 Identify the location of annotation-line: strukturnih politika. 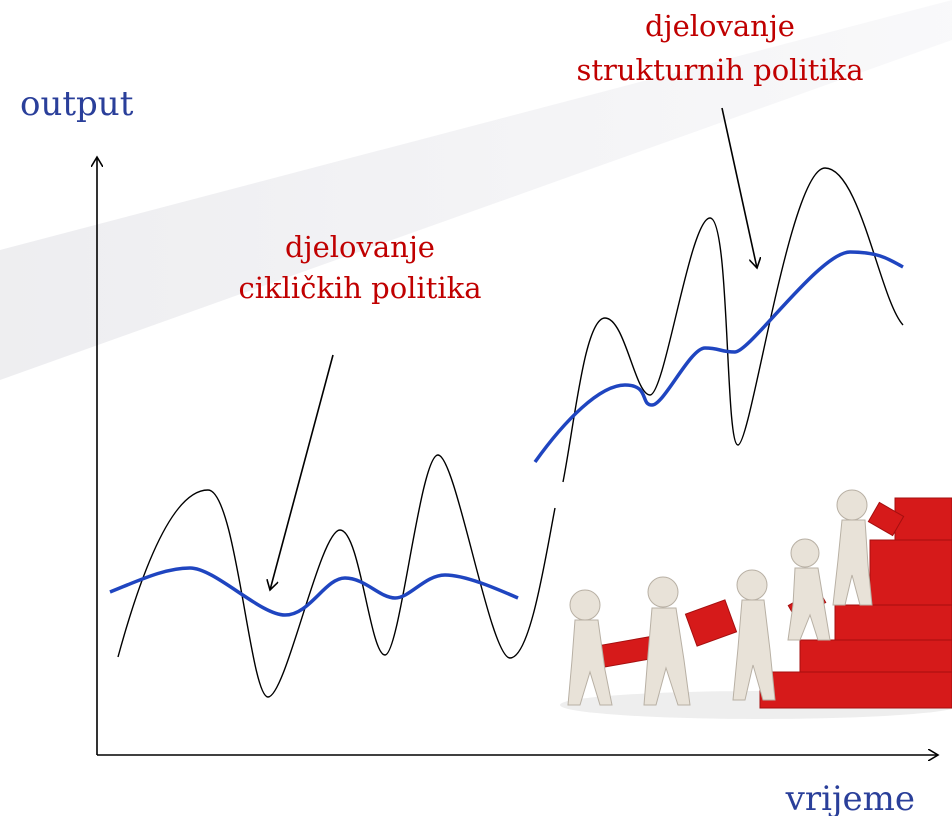
(719, 70).